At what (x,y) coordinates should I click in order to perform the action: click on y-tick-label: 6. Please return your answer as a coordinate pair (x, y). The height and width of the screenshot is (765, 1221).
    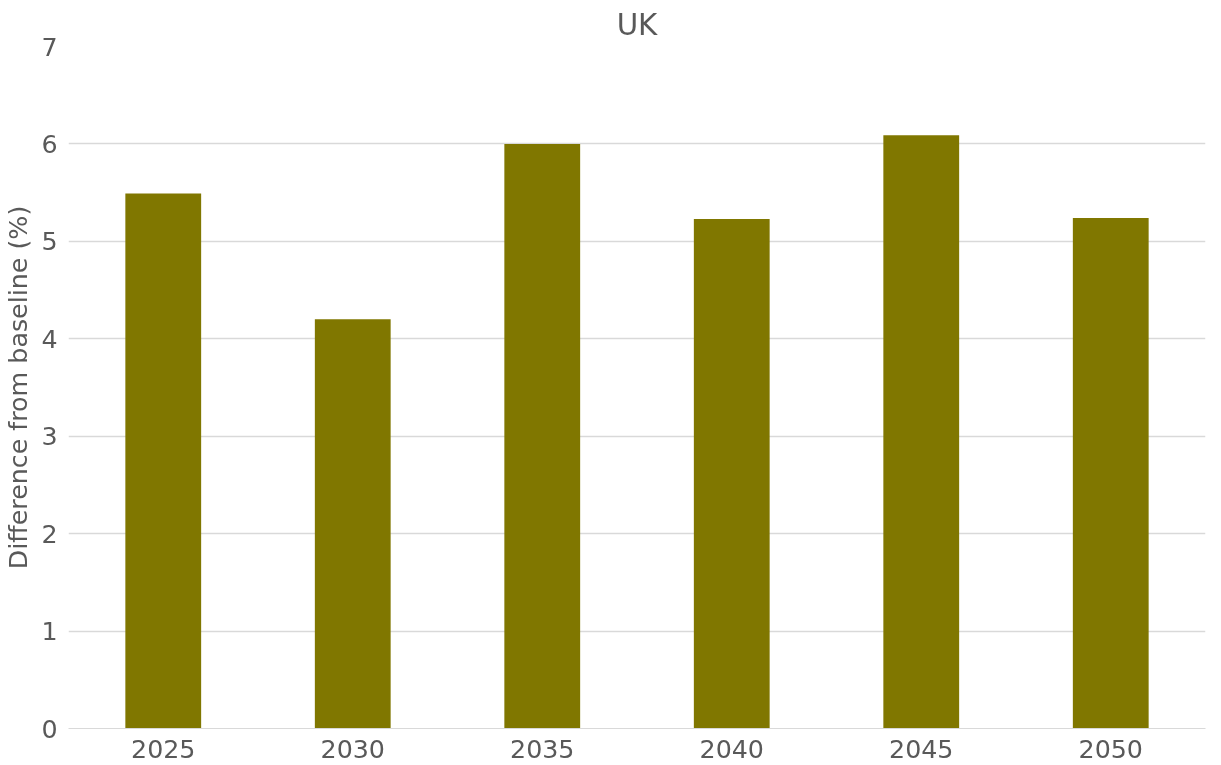
    Looking at the image, I should click on (49, 143).